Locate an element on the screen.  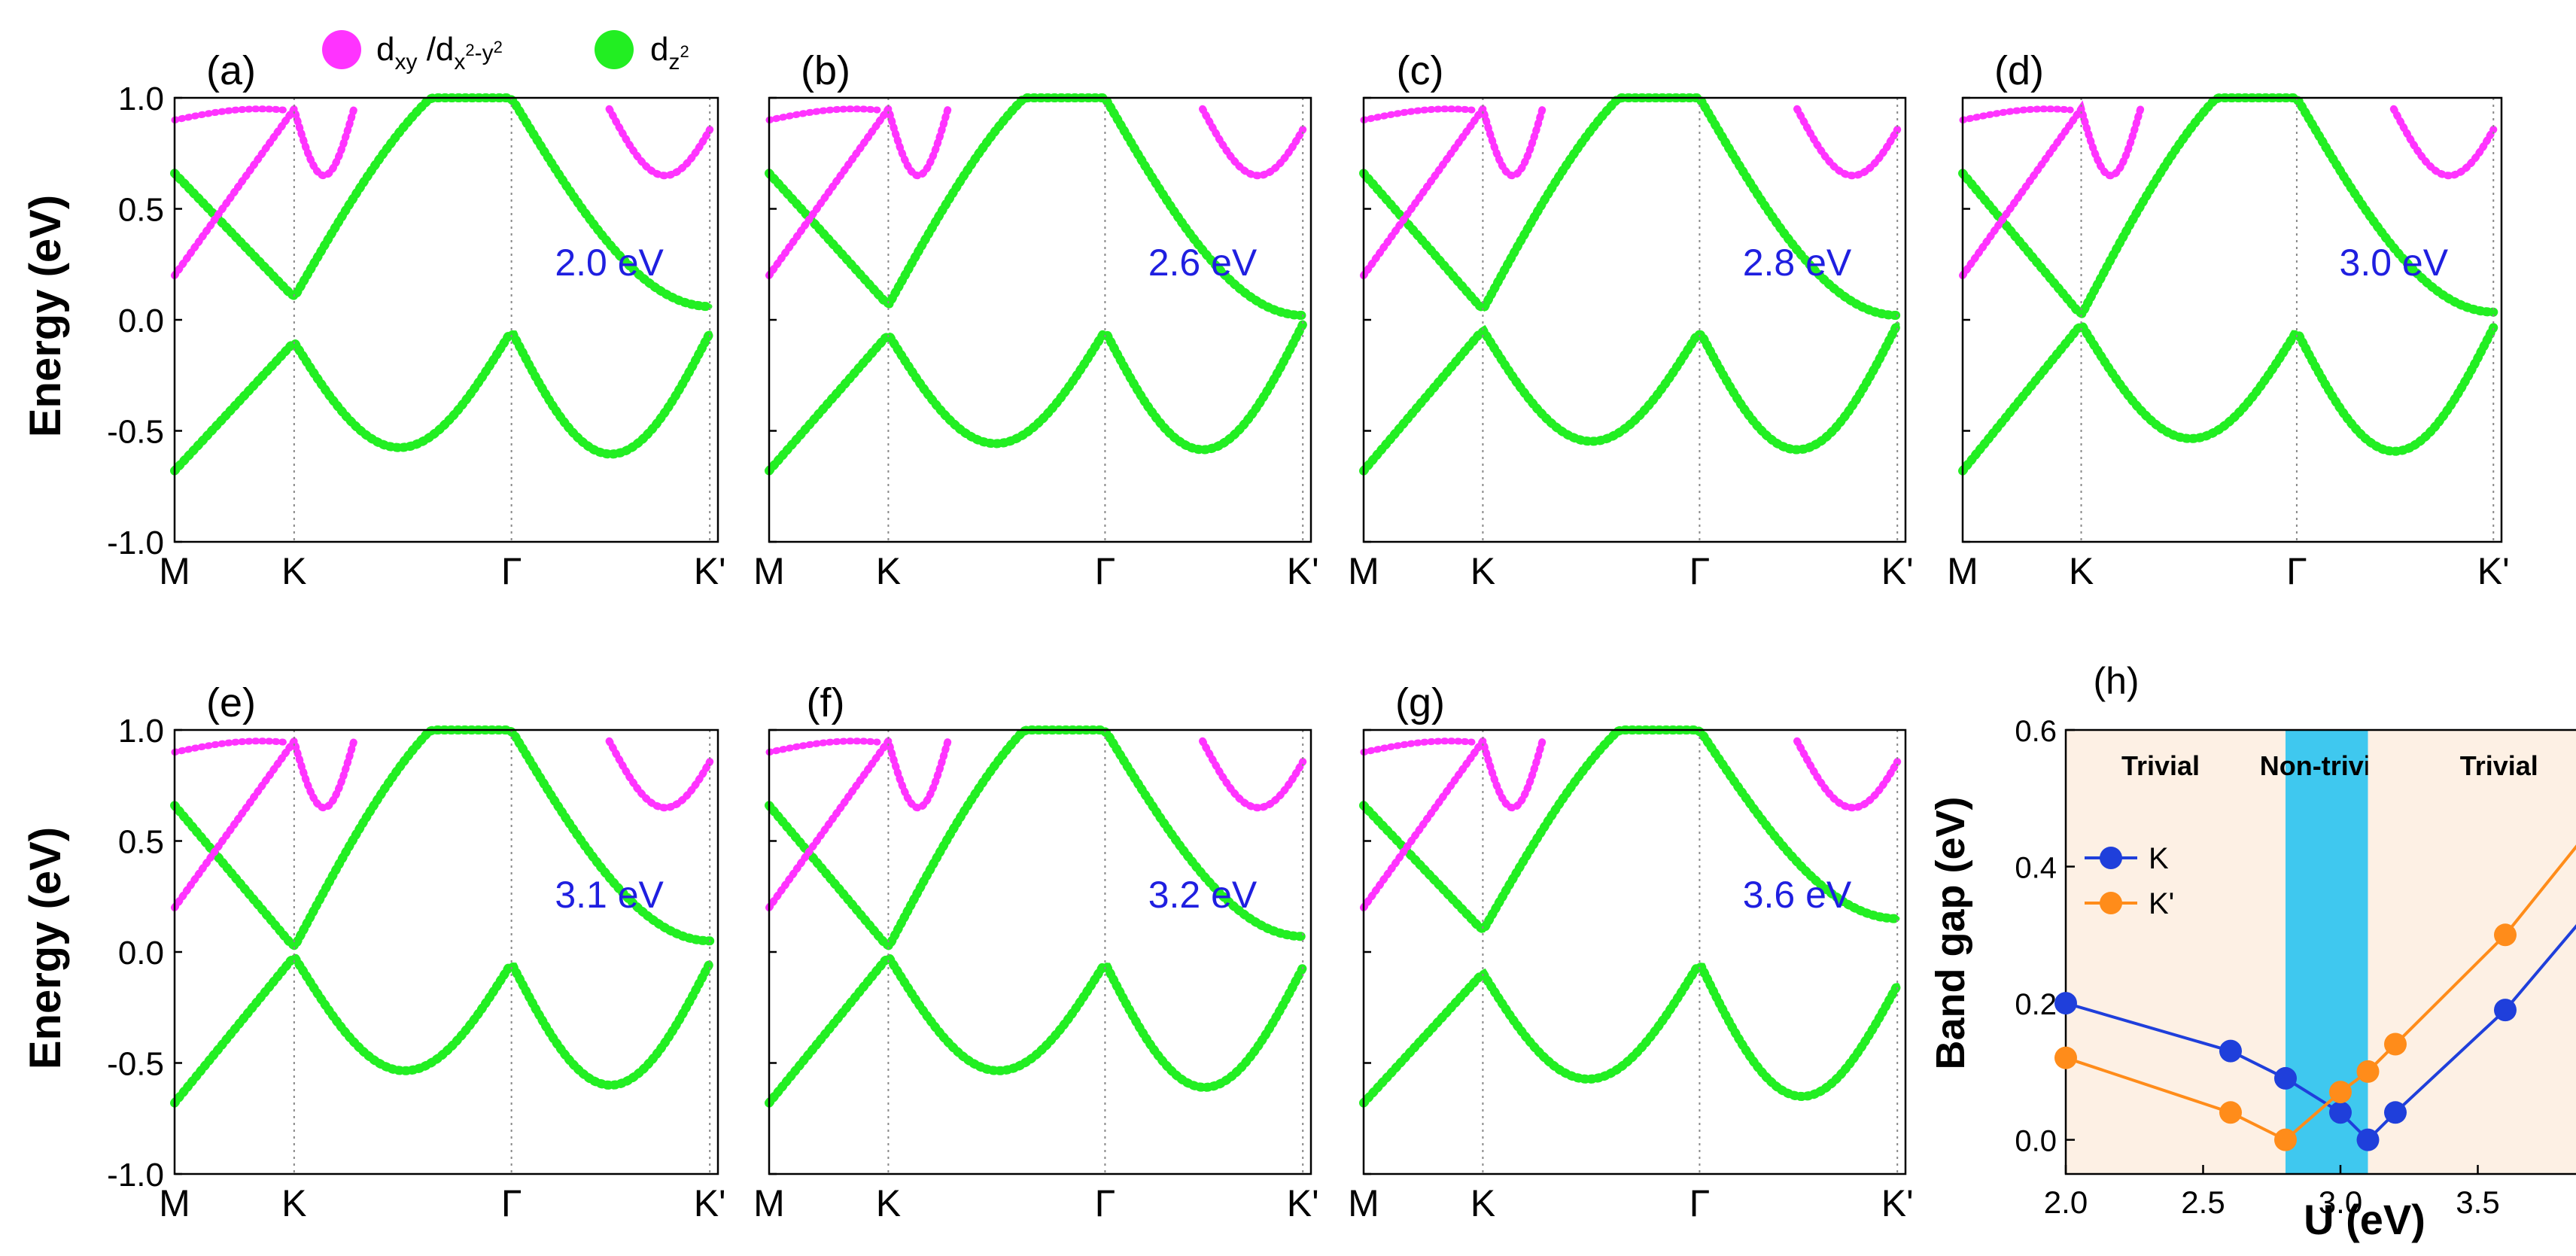
dxy-right-band-2-core is located at coordinates (1847, 142).